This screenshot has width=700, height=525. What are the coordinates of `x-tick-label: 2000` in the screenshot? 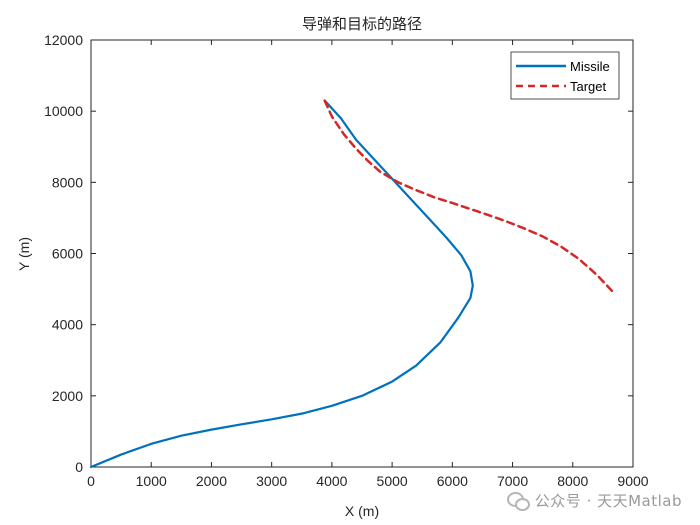 It's located at (211, 481).